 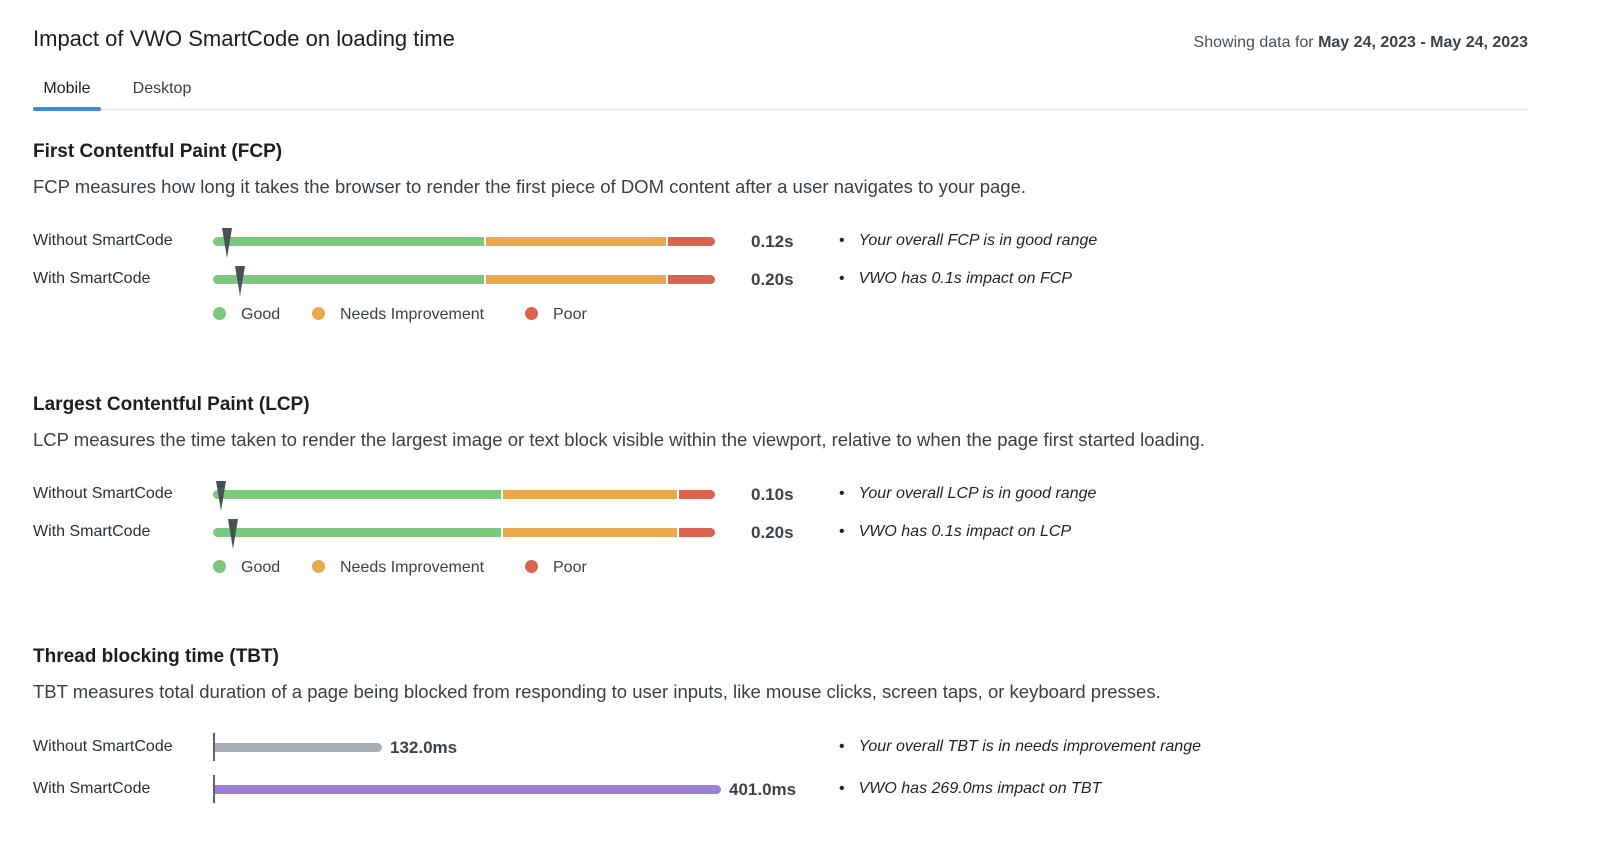 I want to click on tbt-bar-with, so click(x=468, y=789).